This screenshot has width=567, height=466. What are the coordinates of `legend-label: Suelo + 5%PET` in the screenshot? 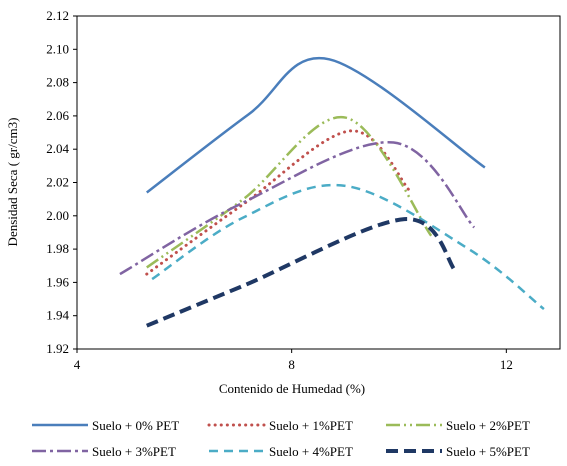 It's located at (488, 451).